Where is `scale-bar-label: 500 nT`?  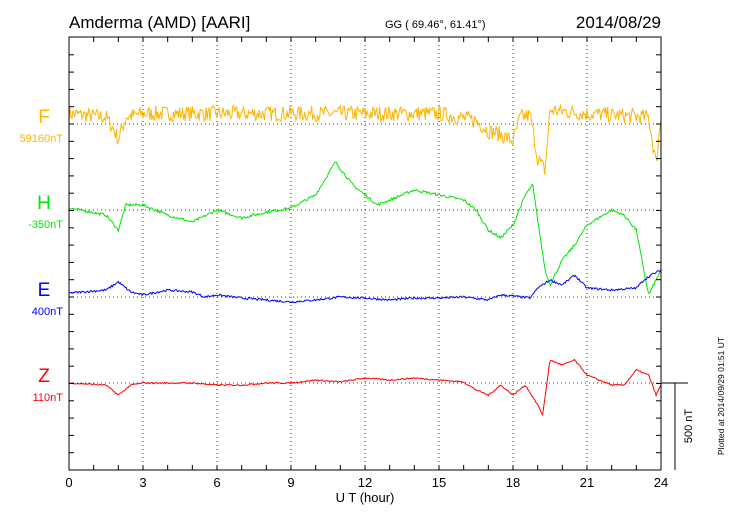
scale-bar-label: 500 nT is located at coordinates (689, 426).